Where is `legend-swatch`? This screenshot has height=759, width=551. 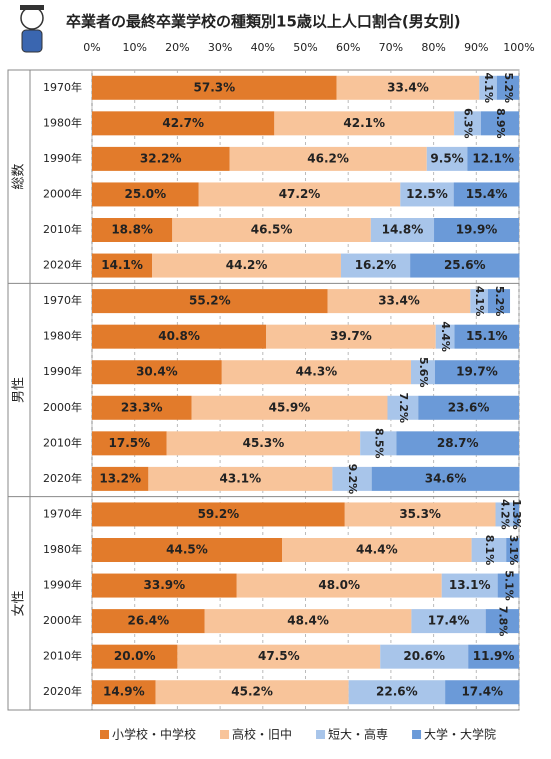
legend-swatch is located at coordinates (417, 734).